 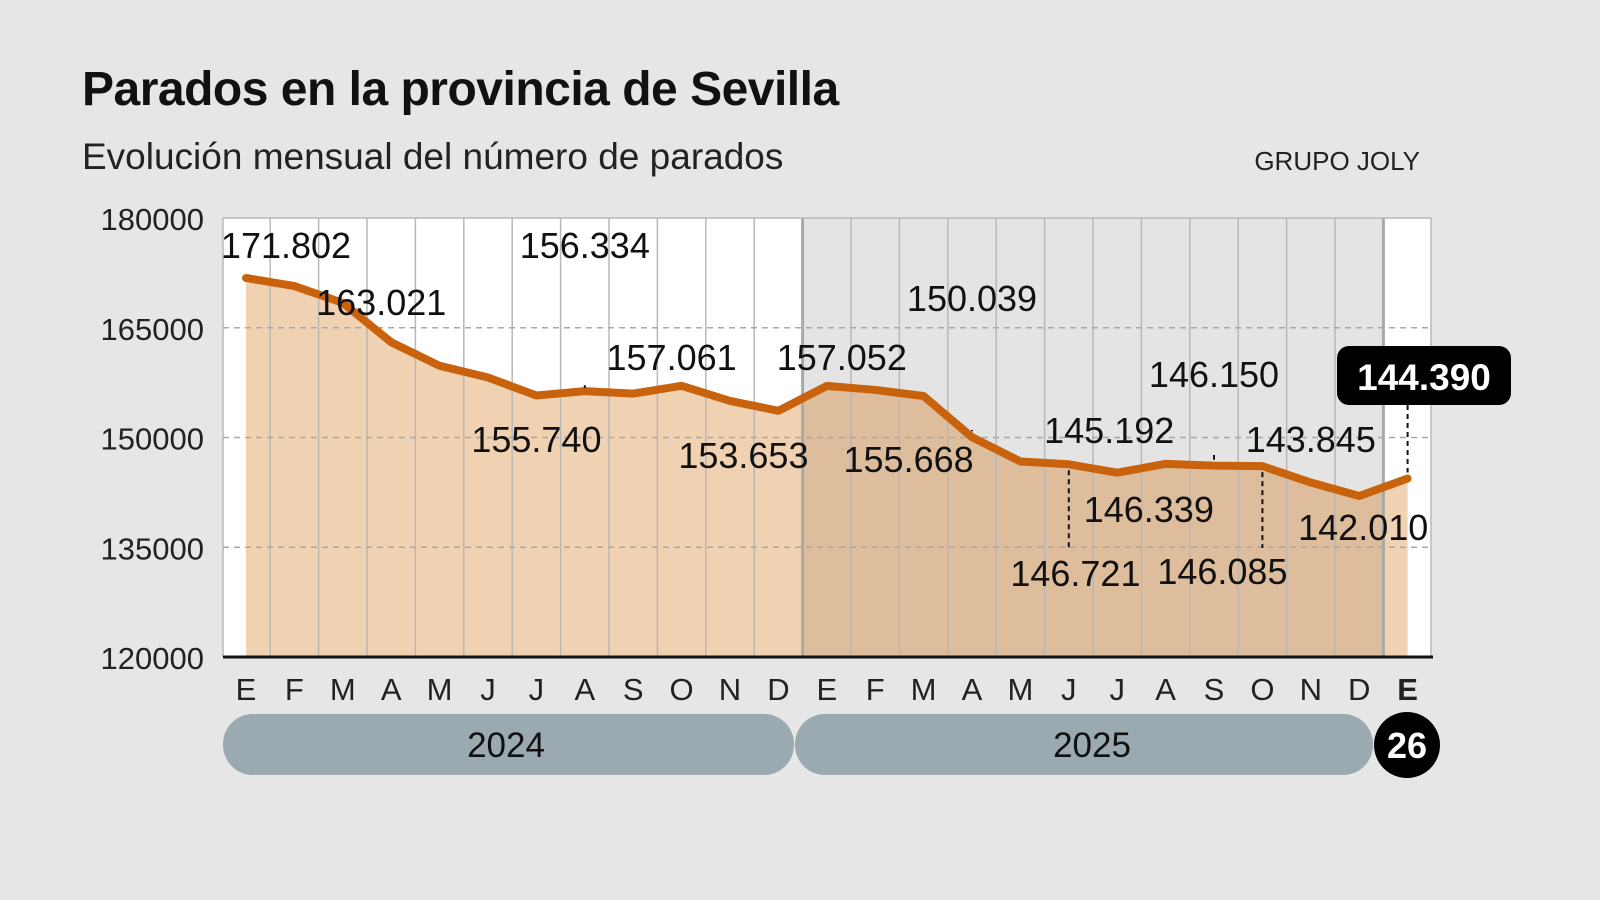 I want to click on highlight-label-box, so click(x=1424, y=375).